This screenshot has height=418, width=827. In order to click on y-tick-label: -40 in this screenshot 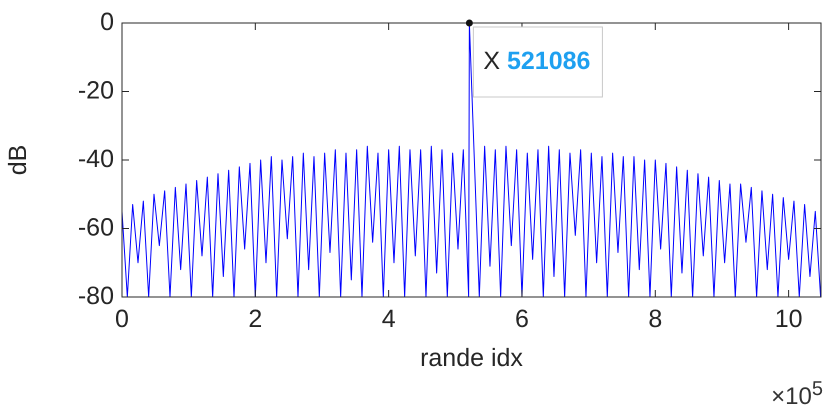, I will do `click(96, 158)`.